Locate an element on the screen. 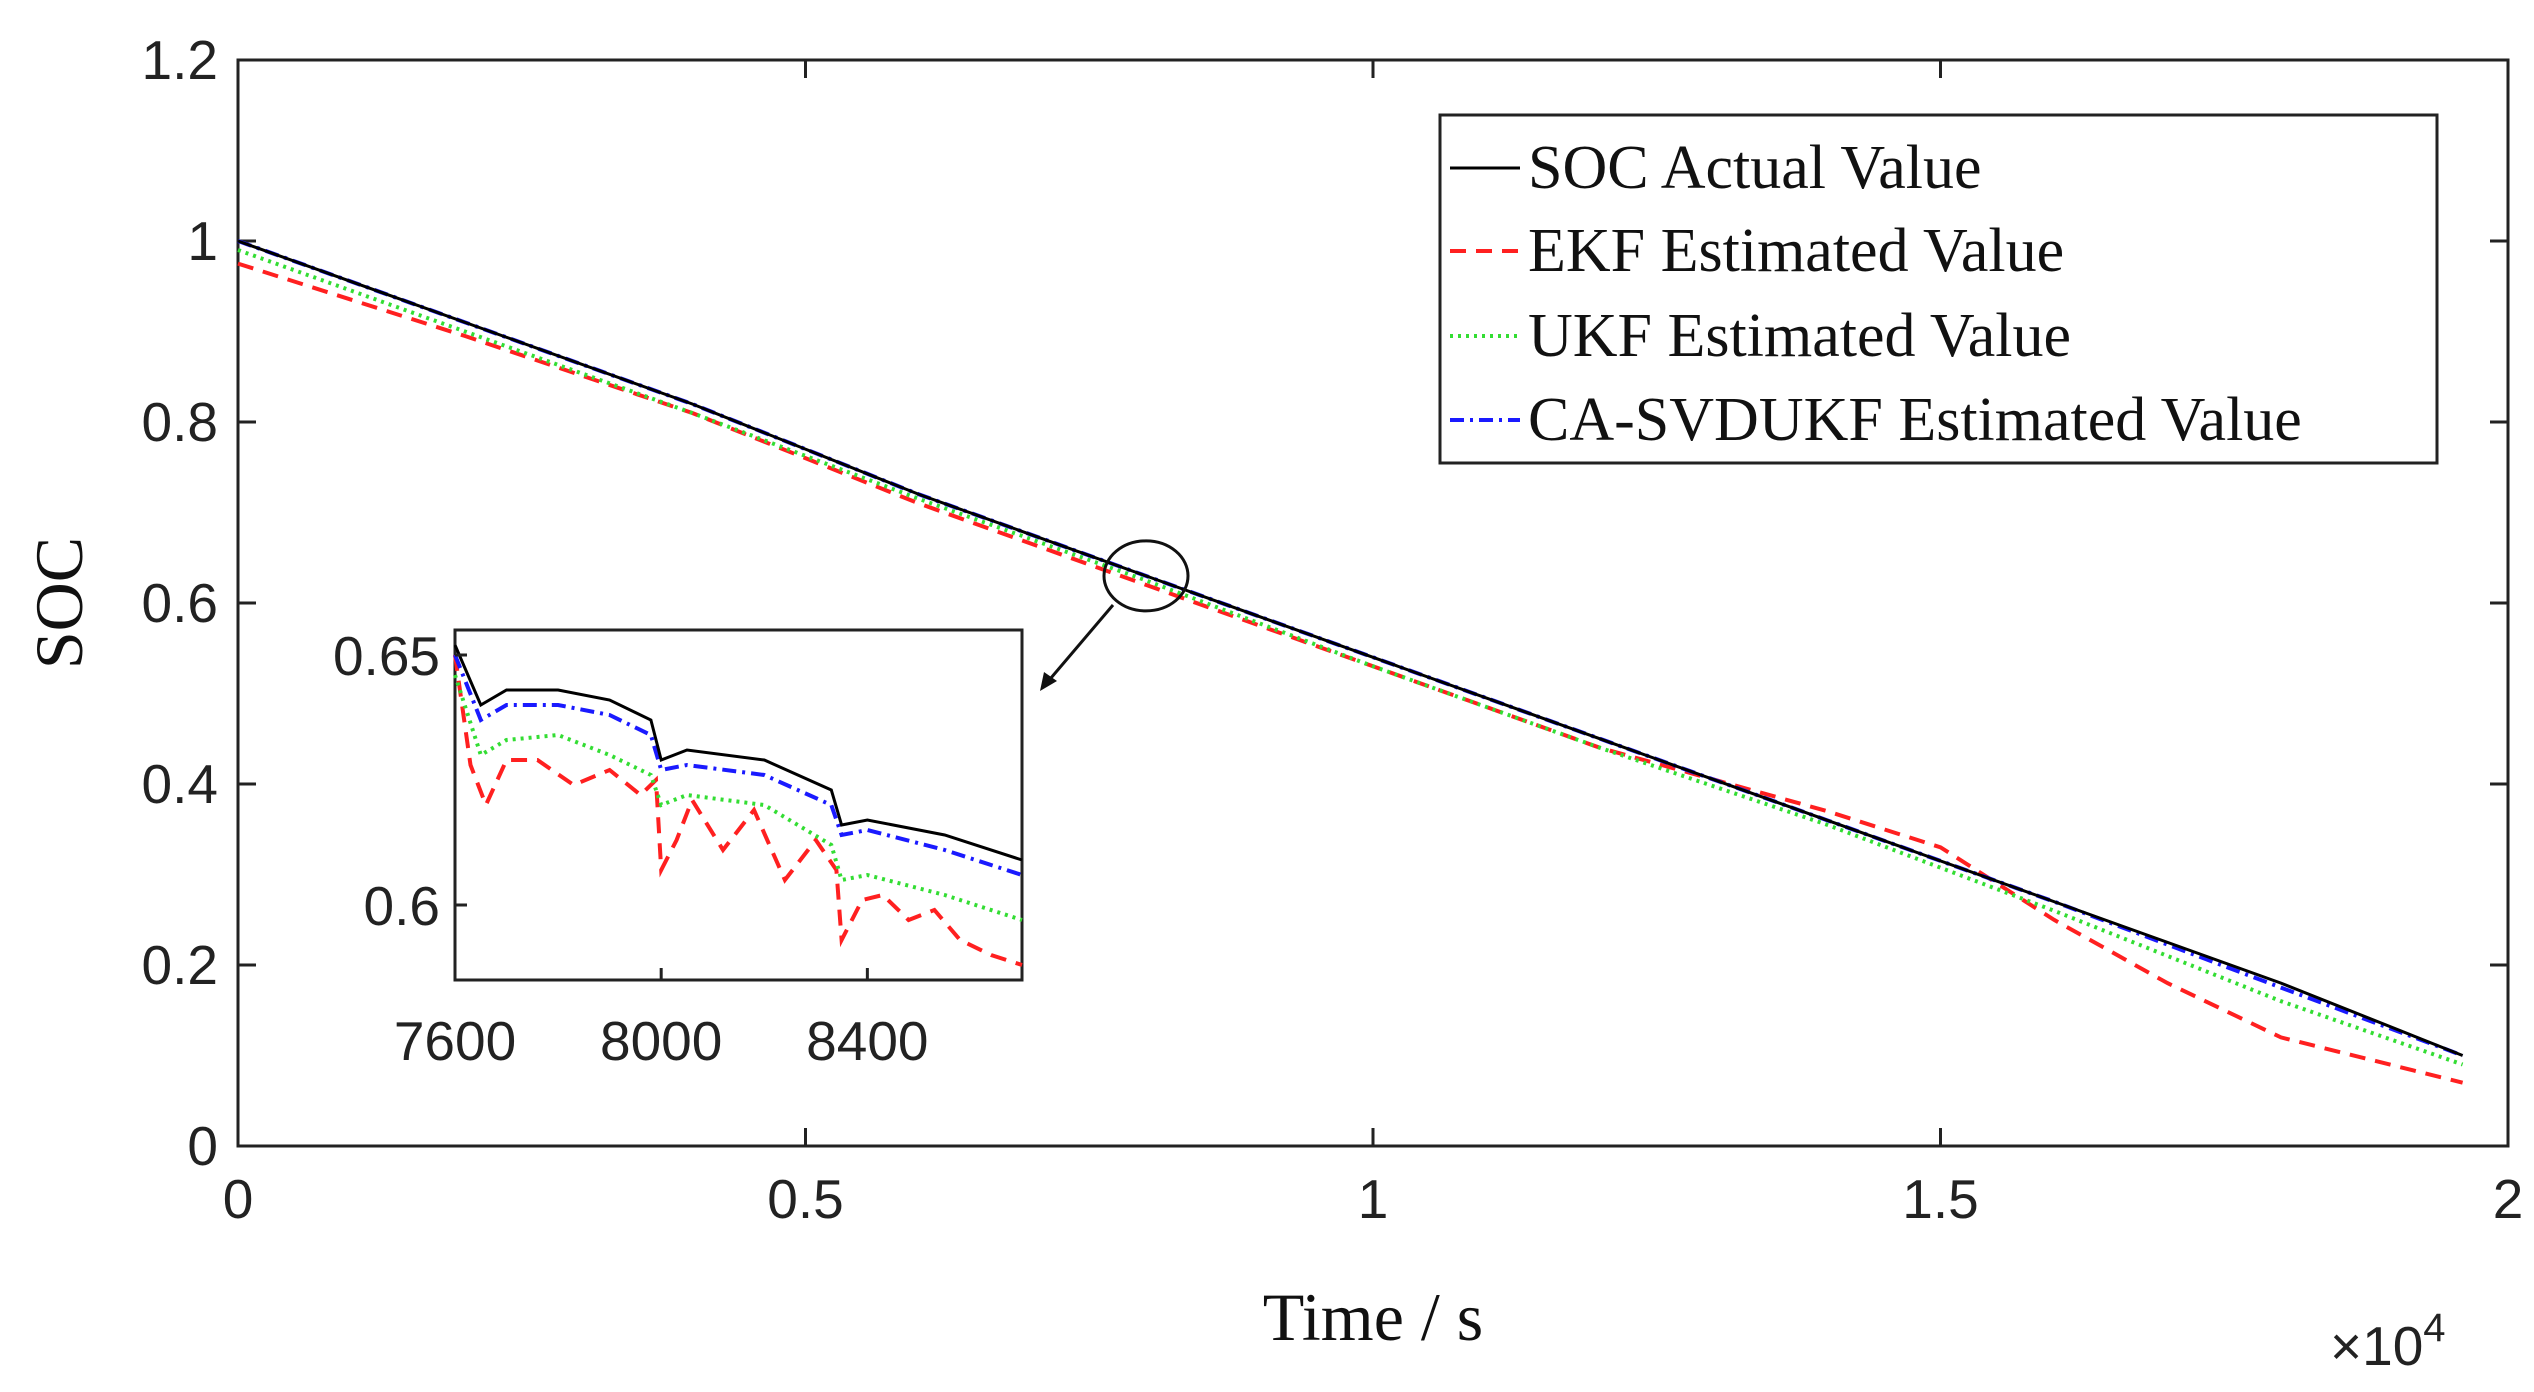 This screenshot has width=2534, height=1392. y-axis-label: SOC is located at coordinates (59, 603).